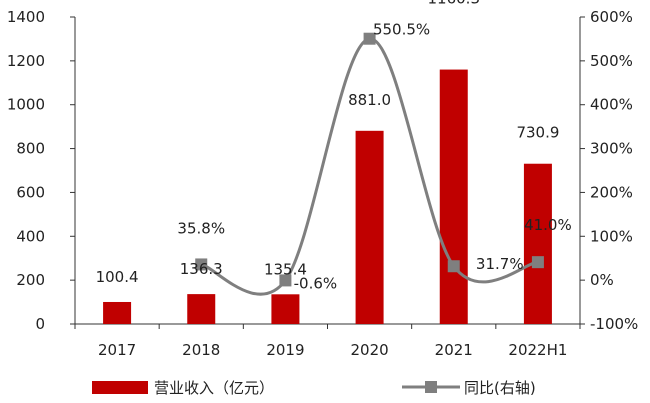 Image resolution: width=650 pixels, height=403 pixels. Describe the element at coordinates (369, 100) in the screenshot. I see `bar-value-label: 881.0` at that location.